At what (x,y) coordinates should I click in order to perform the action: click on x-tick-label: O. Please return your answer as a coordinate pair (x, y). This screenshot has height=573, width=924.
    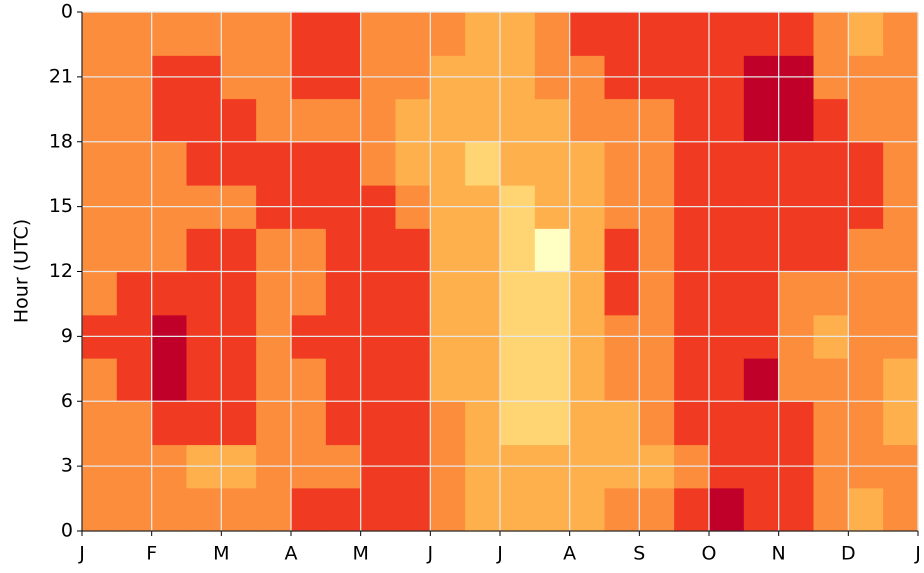
    Looking at the image, I should click on (709, 554).